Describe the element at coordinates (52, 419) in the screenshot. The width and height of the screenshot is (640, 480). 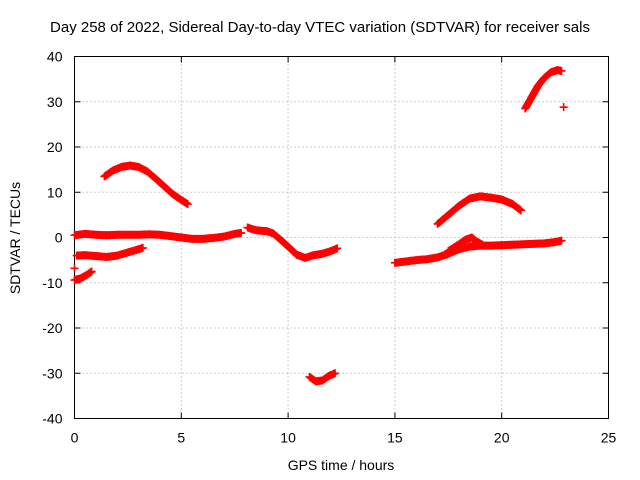
I see `y-tick-label: -40` at that location.